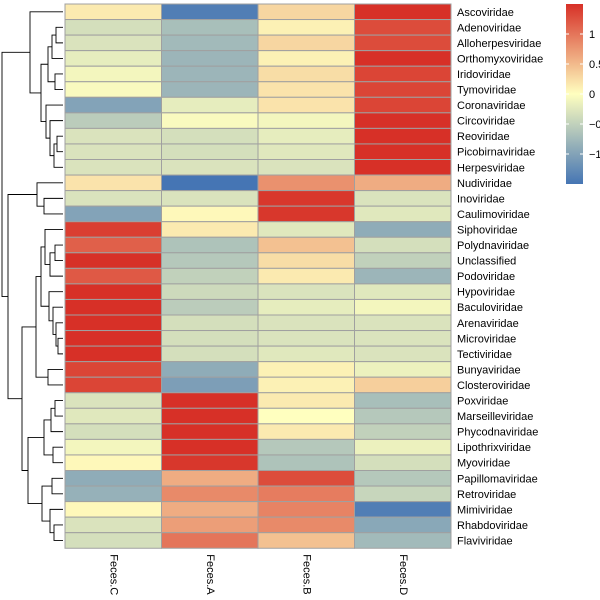  Describe the element at coordinates (499, 44) in the screenshot. I see `row-label: Alloherpesviridae` at that location.